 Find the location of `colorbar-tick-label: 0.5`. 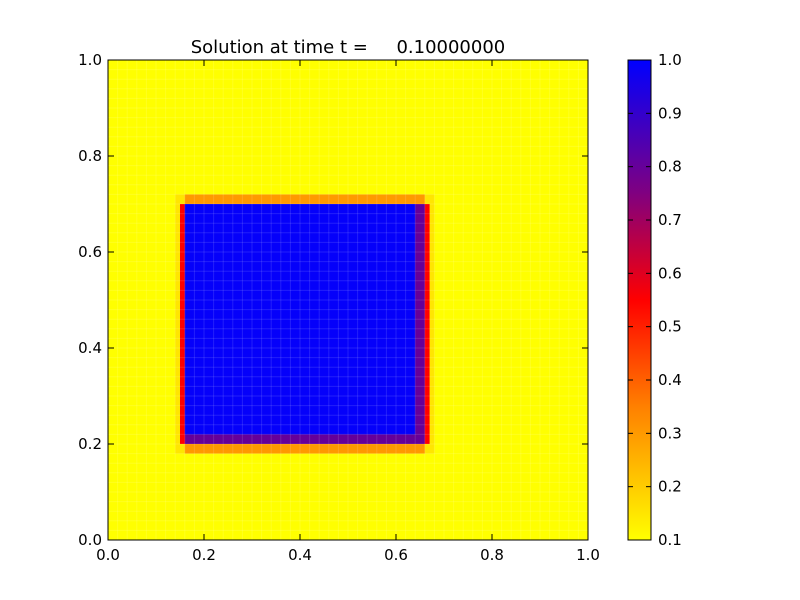

colorbar-tick-label: 0.5 is located at coordinates (670, 327).